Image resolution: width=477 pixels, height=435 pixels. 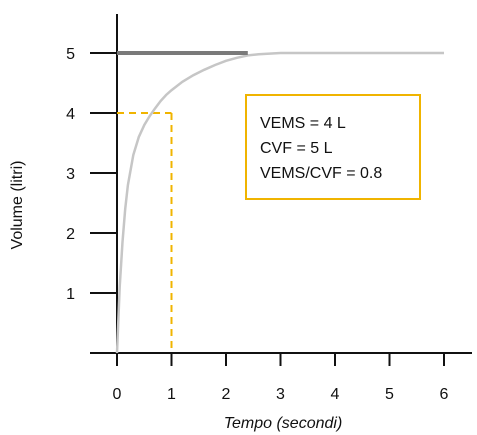 I want to click on x-tick-label: 4, so click(x=335, y=394).